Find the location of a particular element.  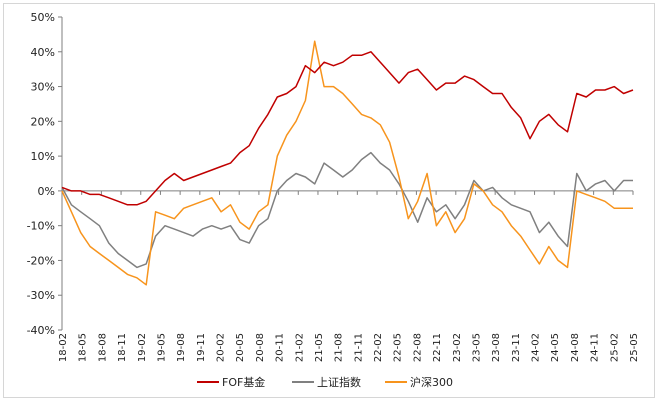

x-tick-label: 18-08 is located at coordinates (102, 347).